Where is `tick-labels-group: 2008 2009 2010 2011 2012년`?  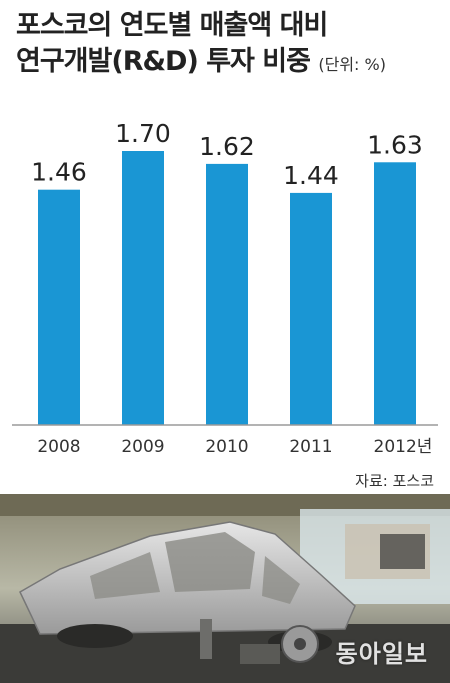
tick-labels-group: 2008 2009 2010 2011 2012년 is located at coordinates (234, 447).